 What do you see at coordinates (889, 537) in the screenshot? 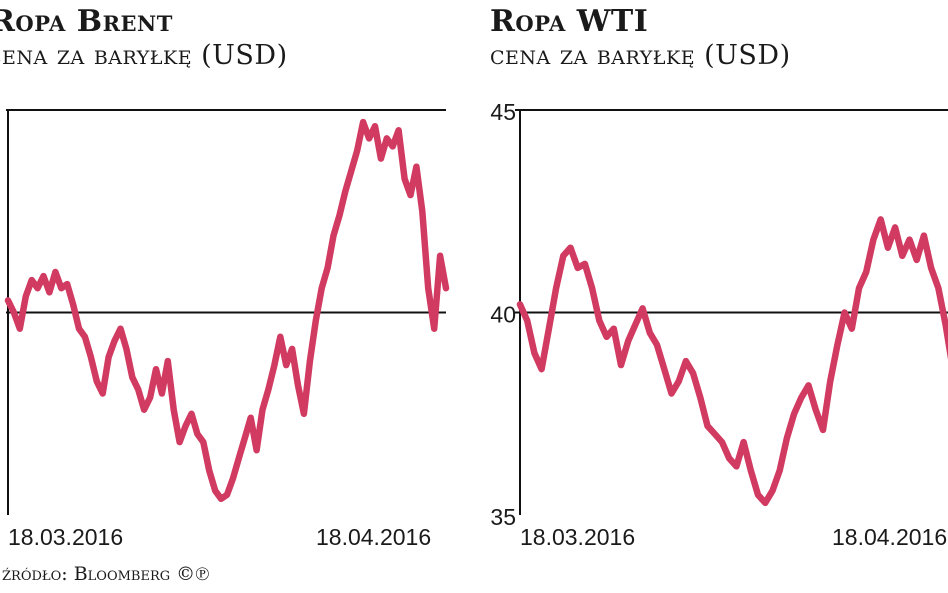
I see `wti-xtick-label: 18.04.2016` at bounding box center [889, 537].